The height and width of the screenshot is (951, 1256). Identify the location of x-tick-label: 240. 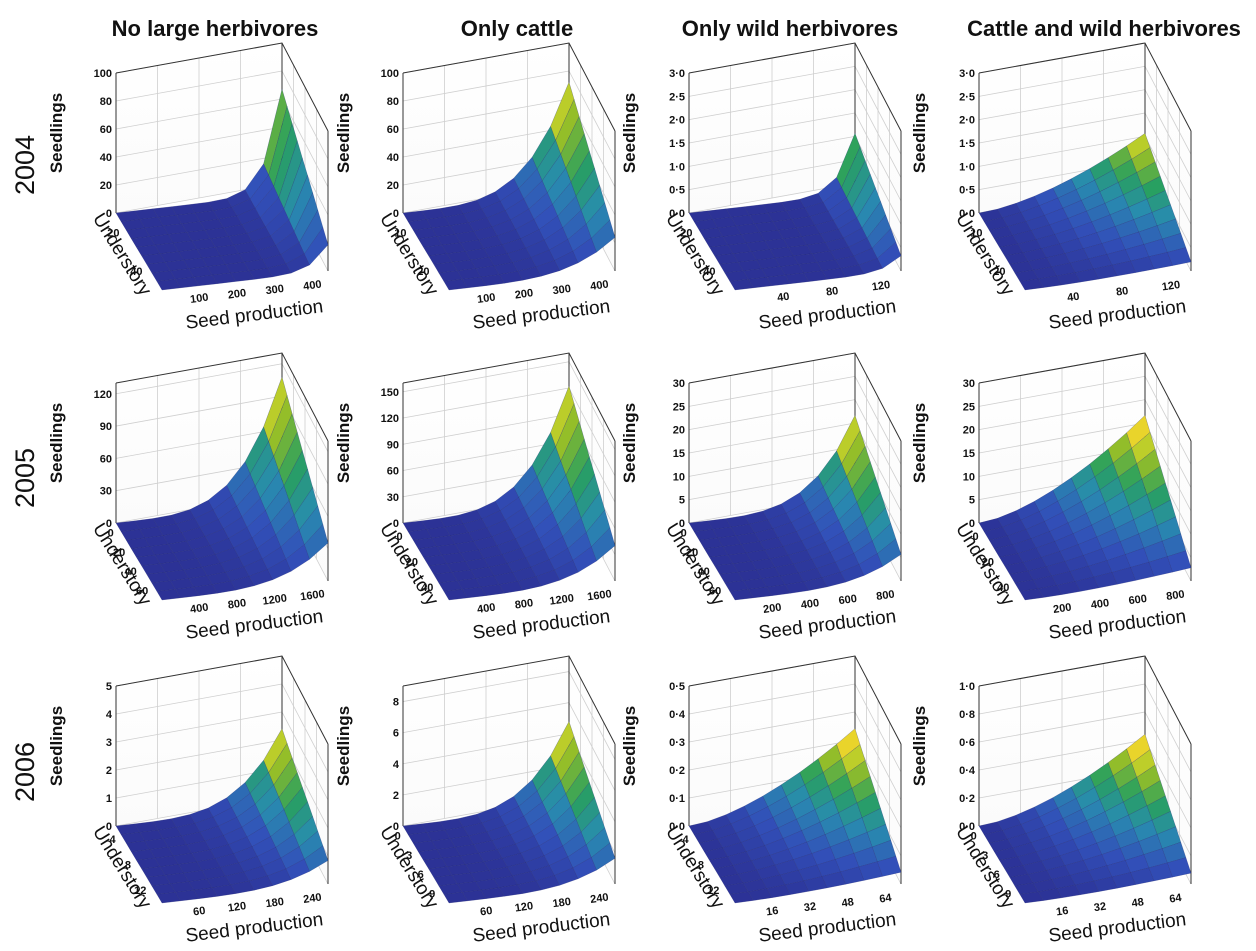
(600, 899).